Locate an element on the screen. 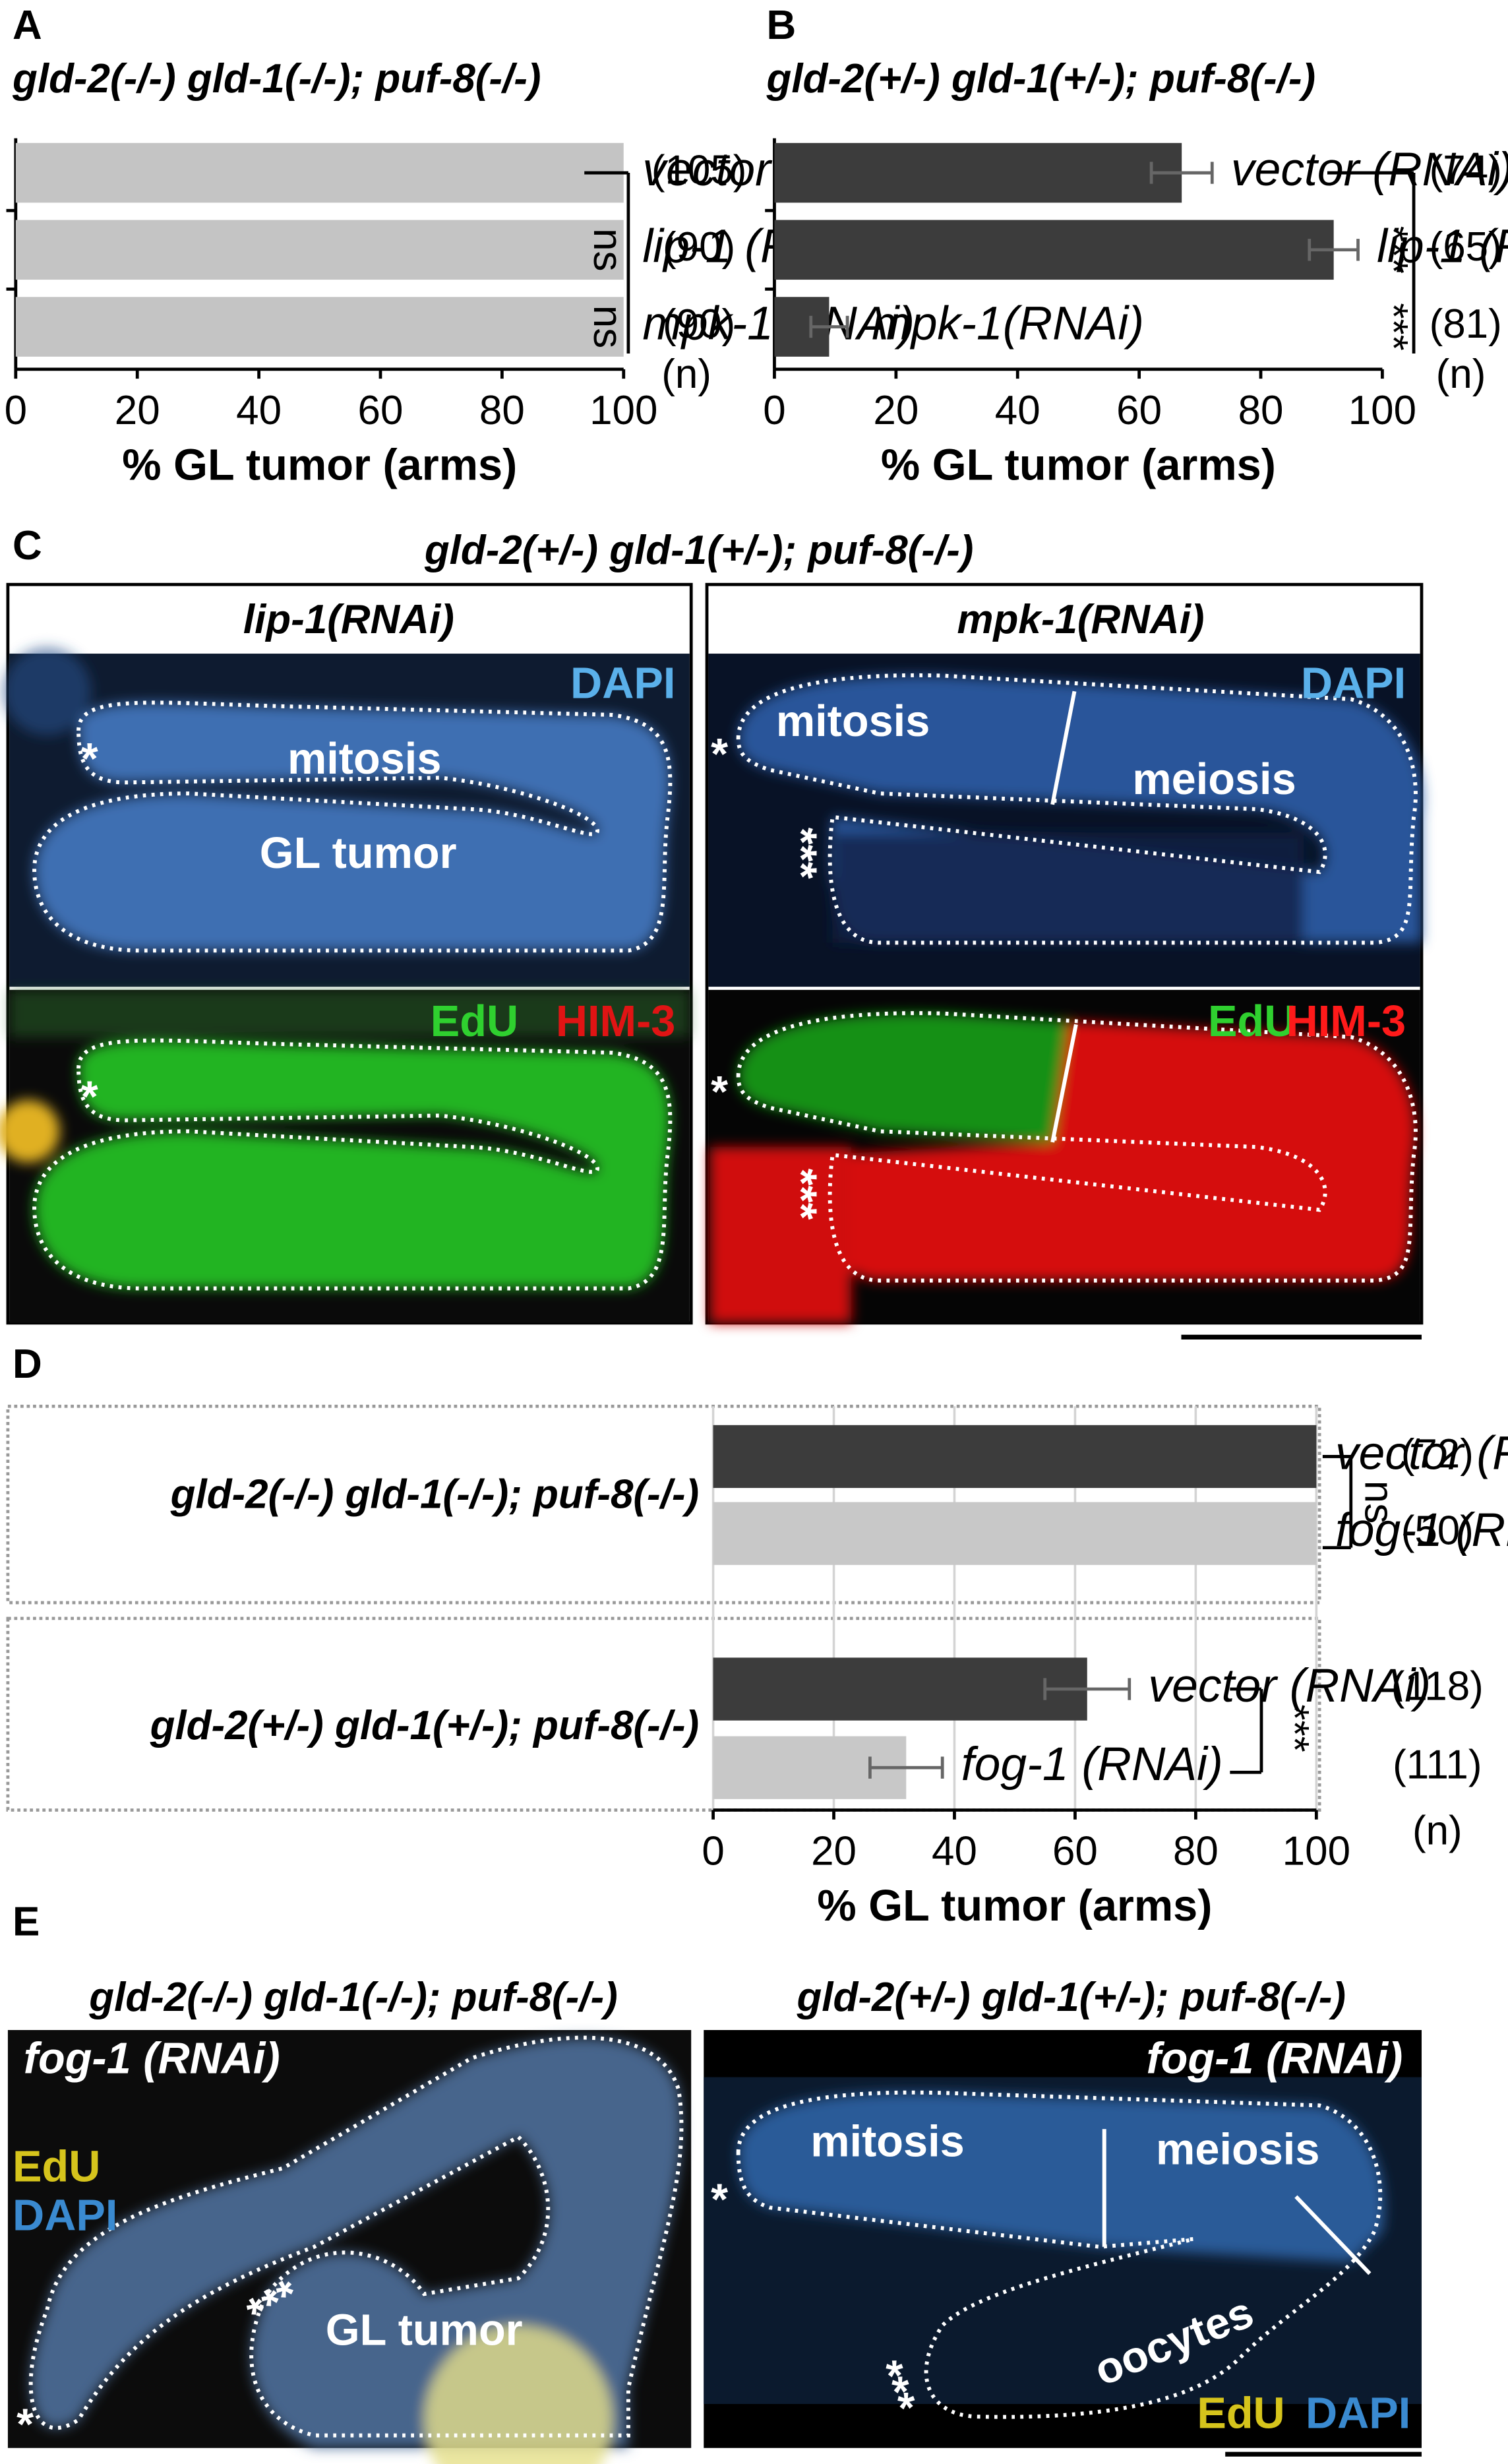 The image size is (1508, 2464). panel-letter: E is located at coordinates (26, 1922).